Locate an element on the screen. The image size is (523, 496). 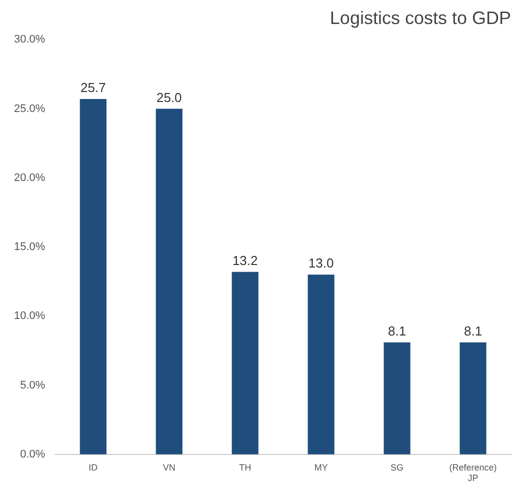
y-tick-label: 5.0% is located at coordinates (33, 385).